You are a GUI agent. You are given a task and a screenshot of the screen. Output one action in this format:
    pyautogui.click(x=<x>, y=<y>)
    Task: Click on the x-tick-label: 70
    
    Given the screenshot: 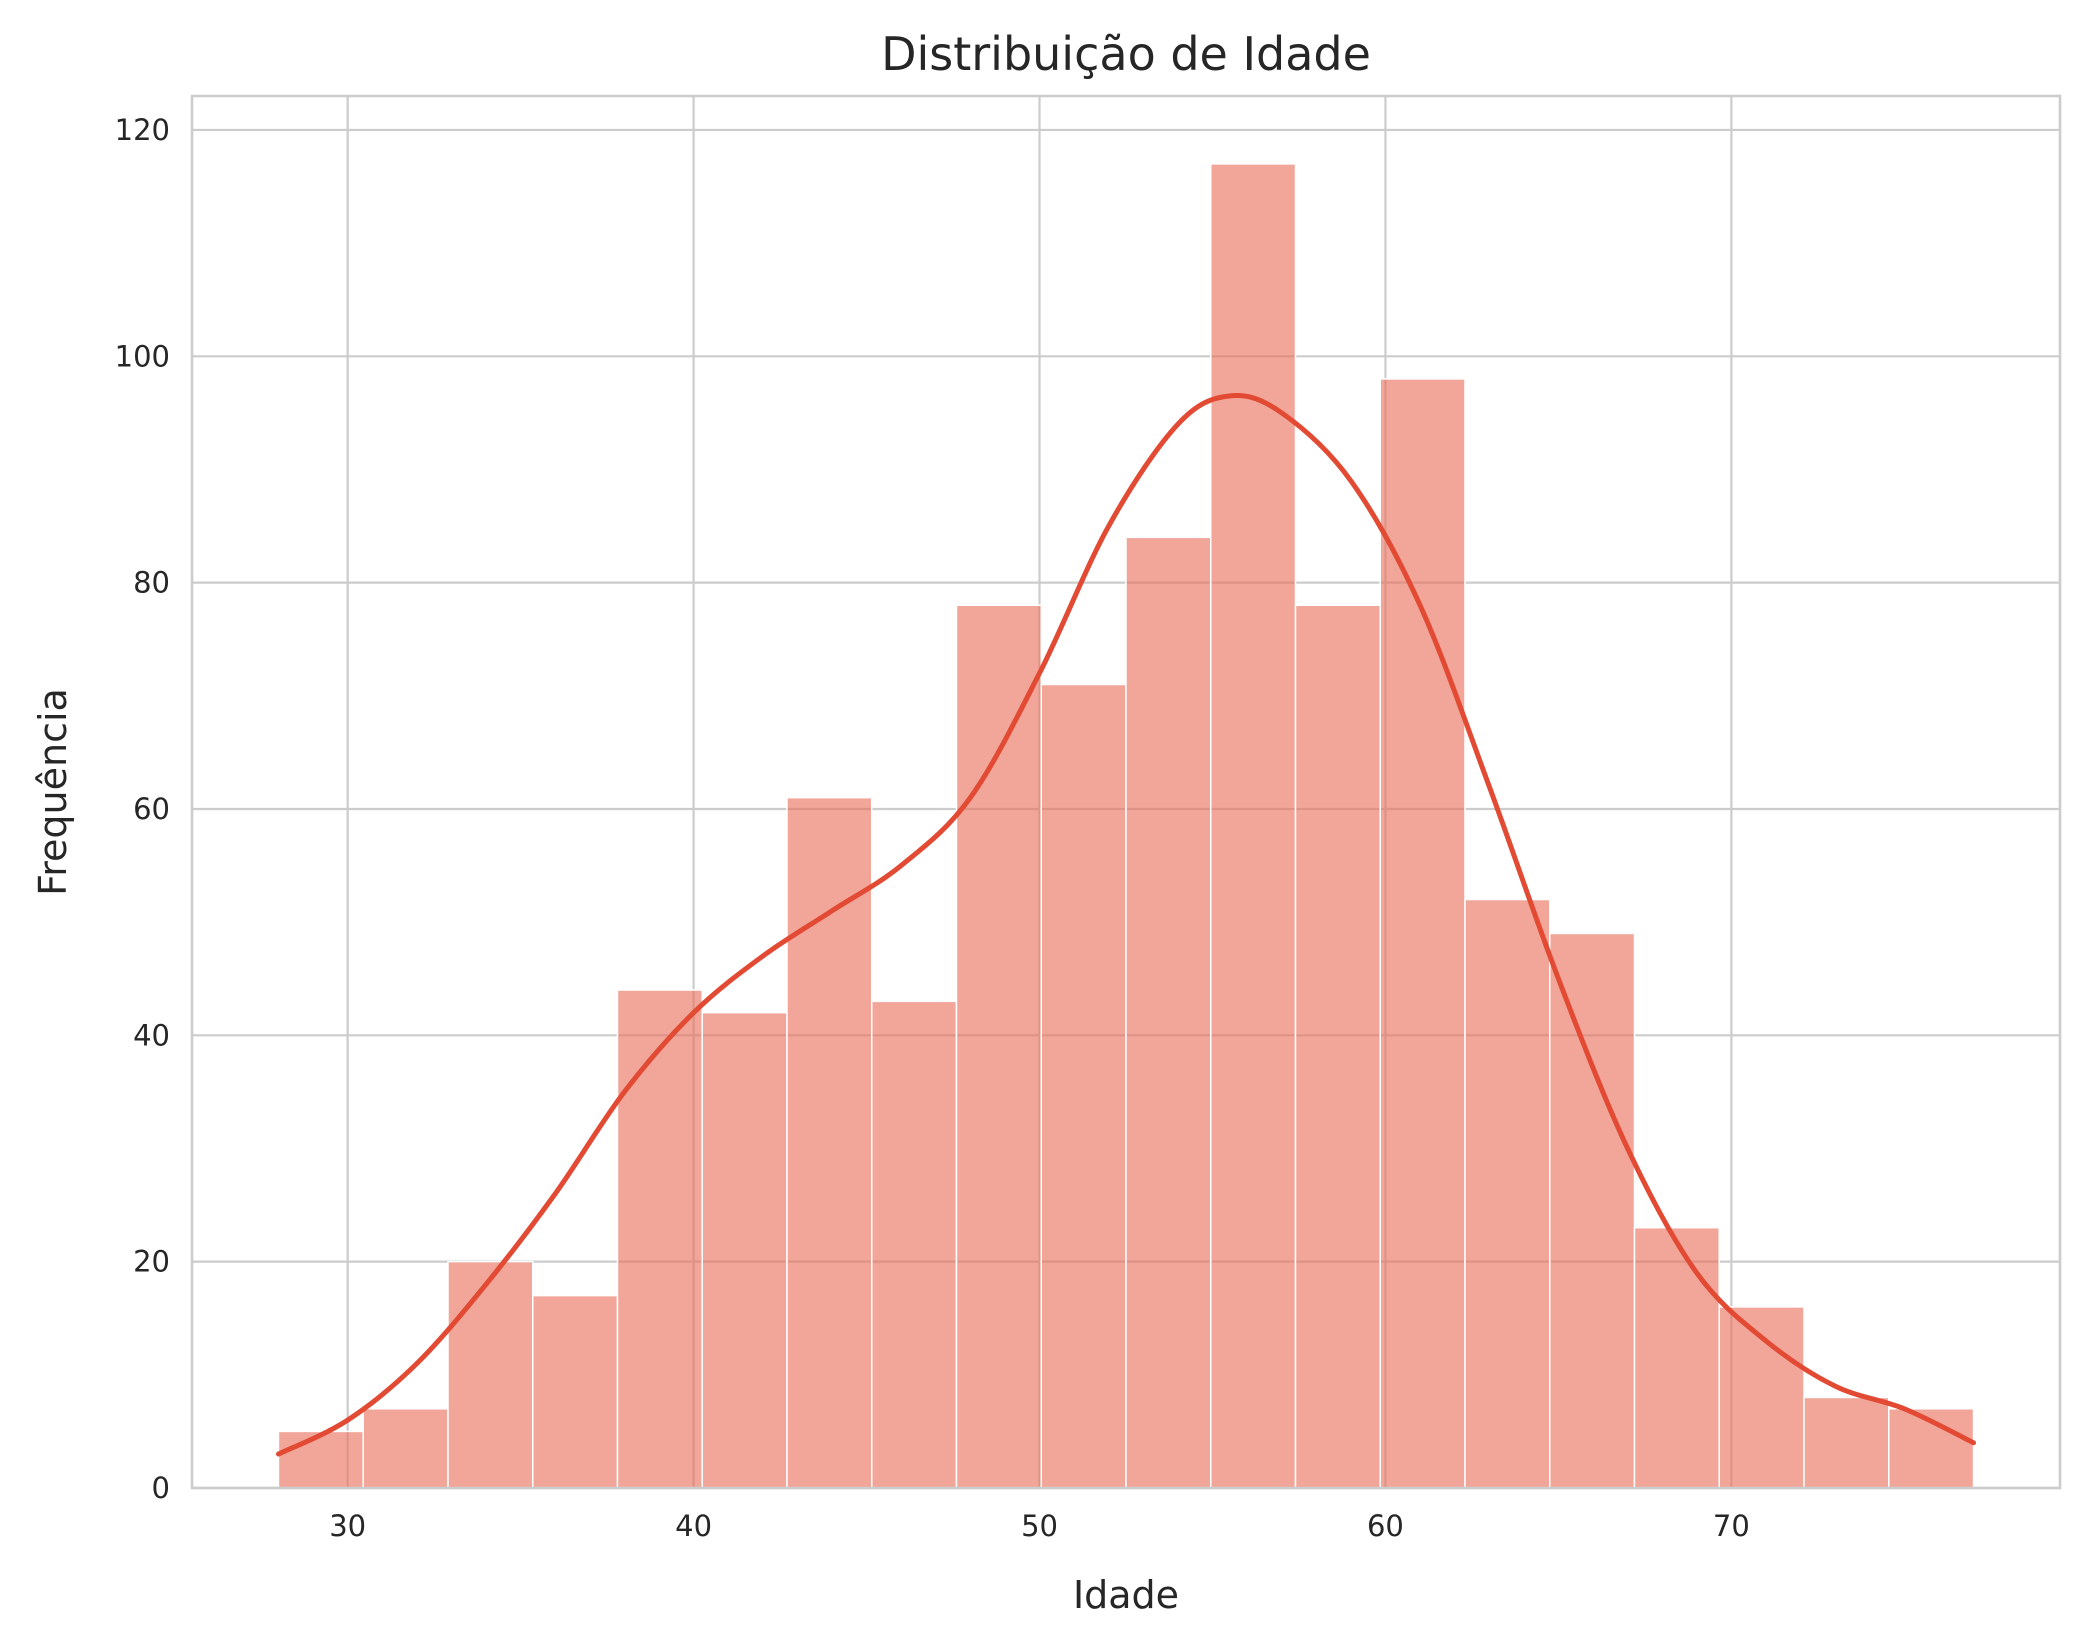 What is the action you would take?
    pyautogui.click(x=1731, y=1526)
    